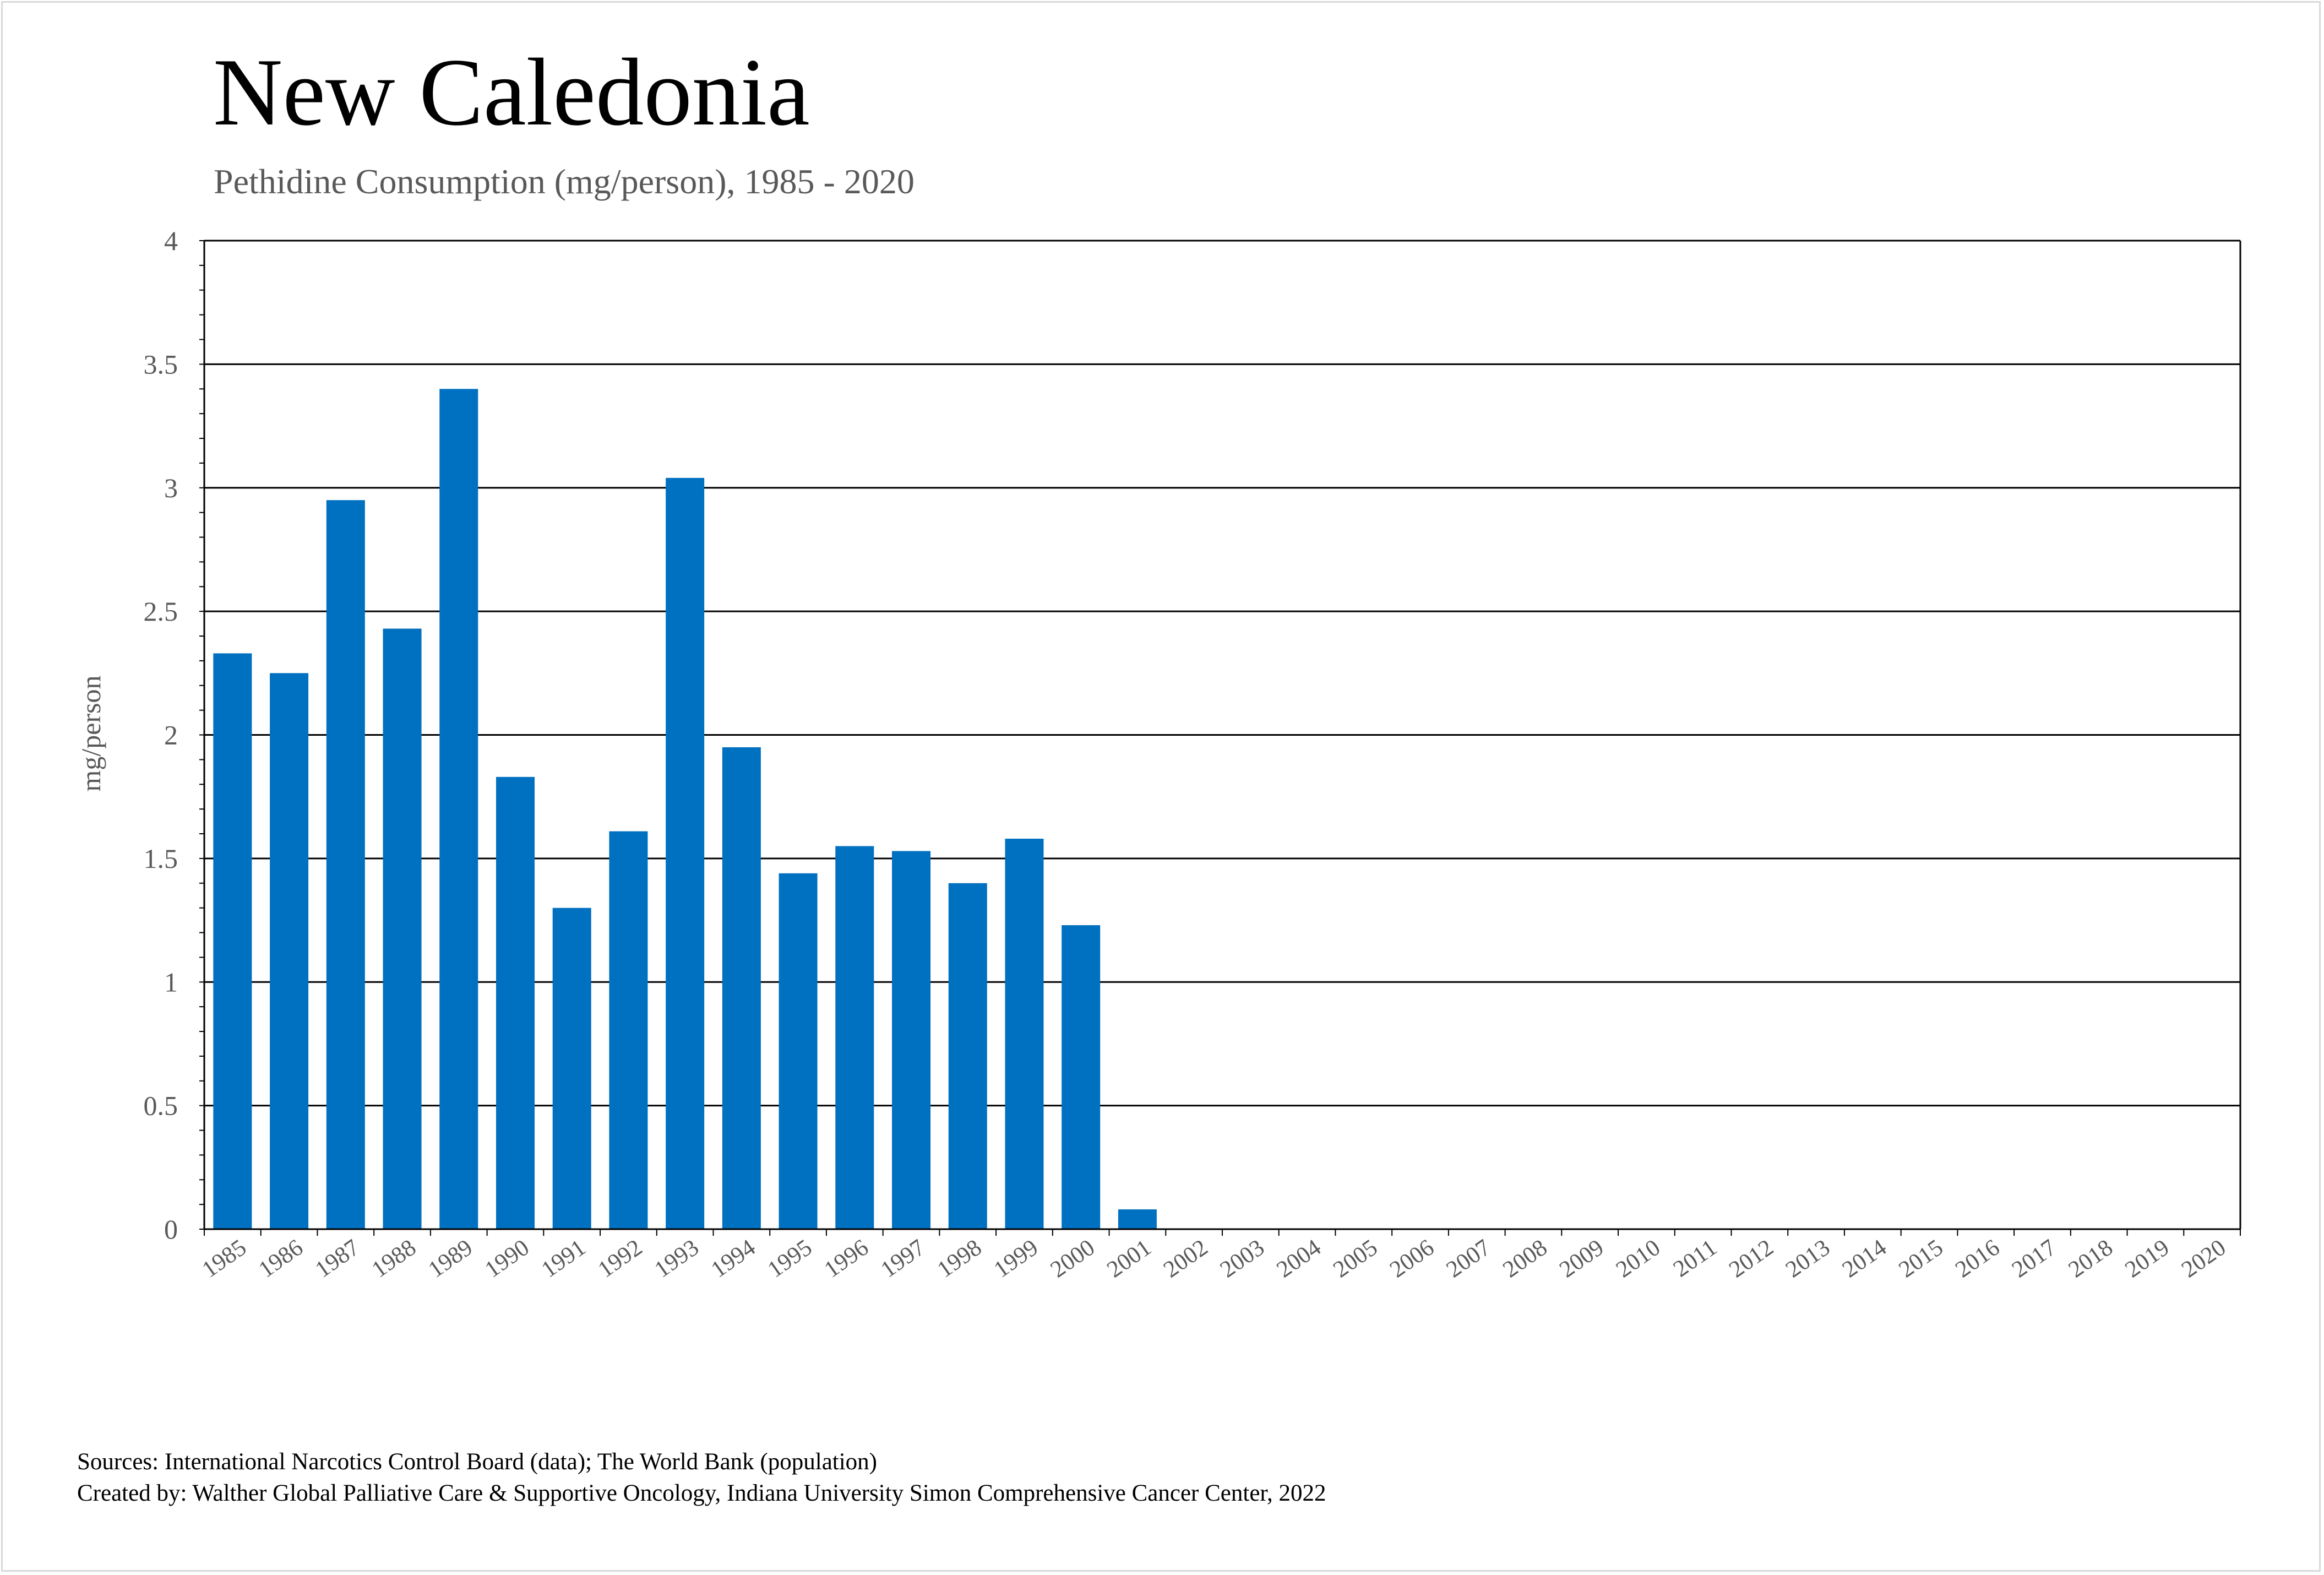 This screenshot has height=1575, width=2324. I want to click on x-tick-label: 2019, so click(2147, 1259).